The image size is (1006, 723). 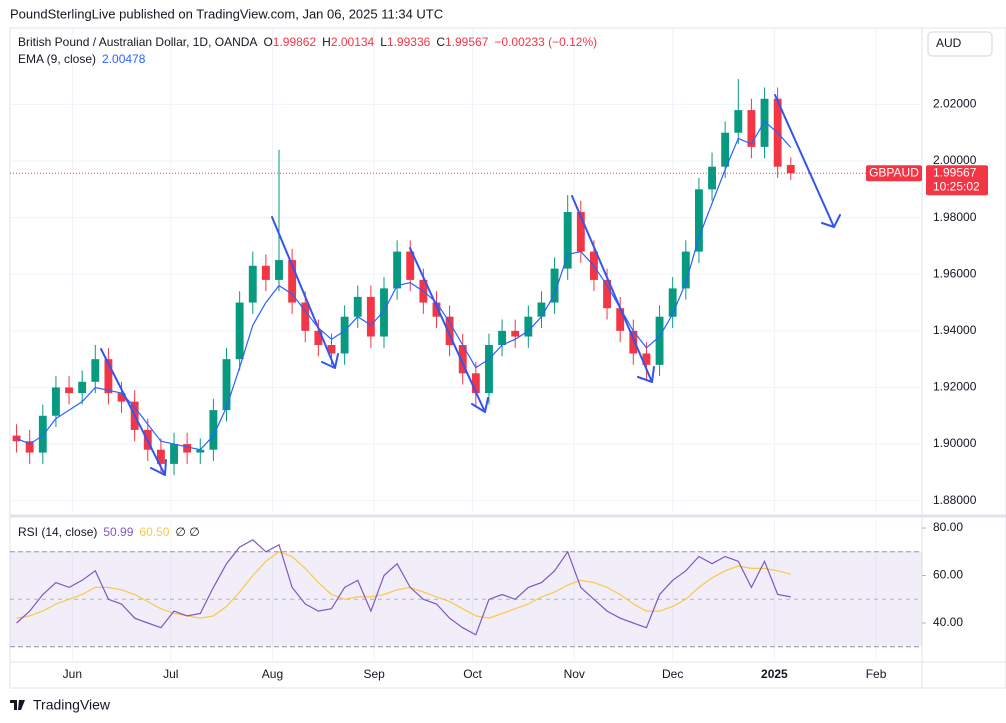 What do you see at coordinates (118, 532) in the screenshot?
I see `legend-item: 50.99` at bounding box center [118, 532].